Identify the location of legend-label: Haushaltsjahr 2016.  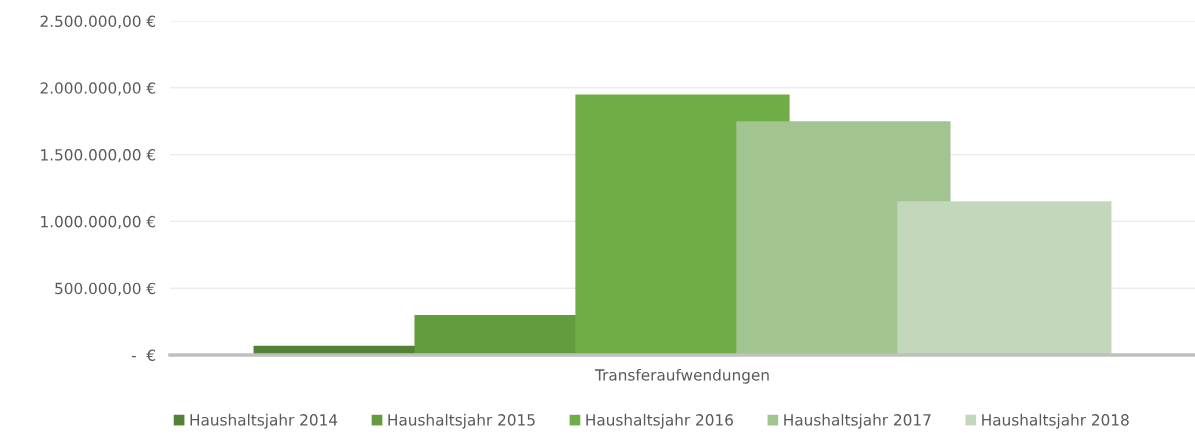
(659, 421).